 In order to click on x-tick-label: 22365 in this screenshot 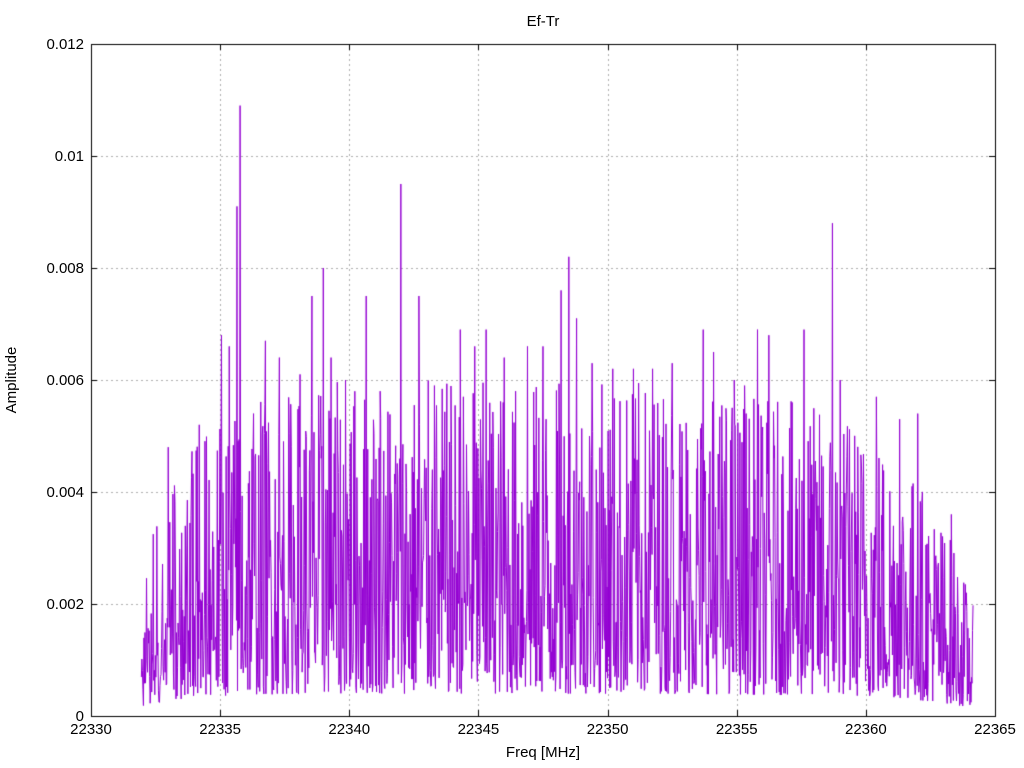, I will do `click(995, 729)`.